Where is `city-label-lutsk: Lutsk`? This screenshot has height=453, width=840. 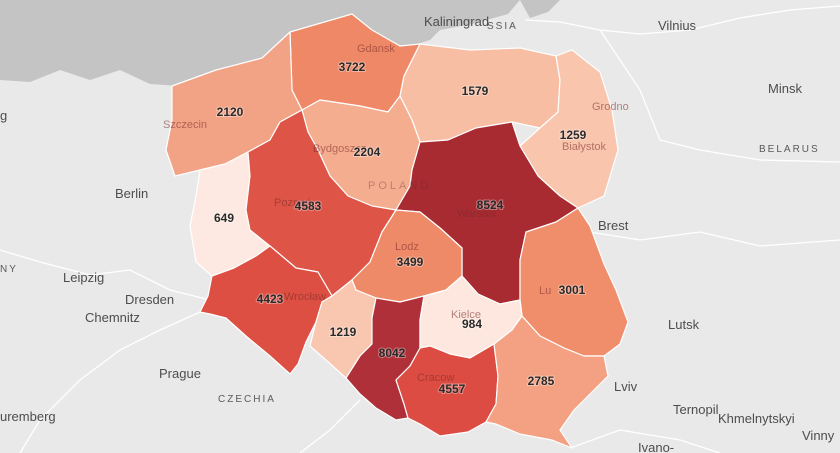 city-label-lutsk: Lutsk is located at coordinates (684, 324).